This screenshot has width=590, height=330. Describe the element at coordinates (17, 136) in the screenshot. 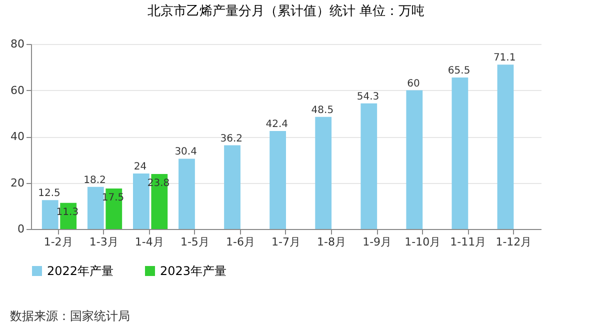

I see `y-tick-label: 40` at that location.